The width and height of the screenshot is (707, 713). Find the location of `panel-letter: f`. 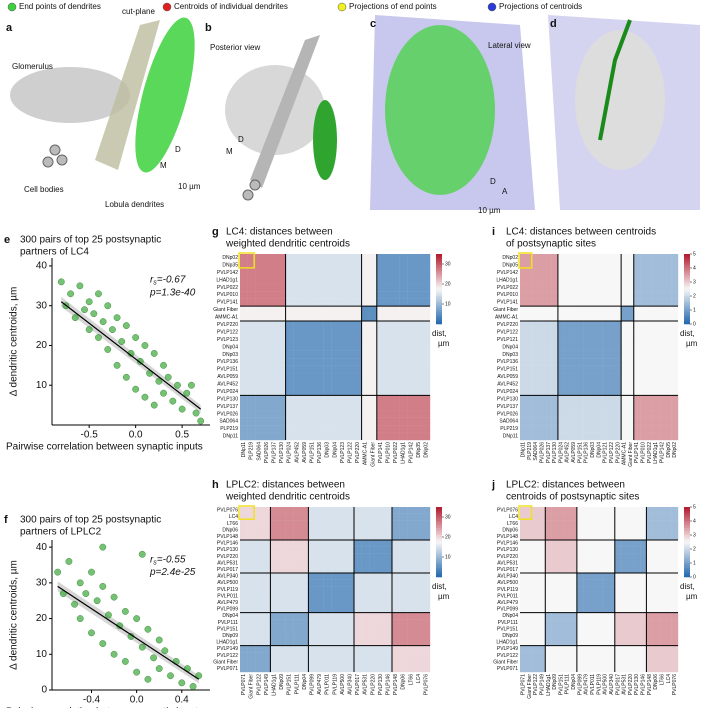

panel-letter: f is located at coordinates (6, 520).